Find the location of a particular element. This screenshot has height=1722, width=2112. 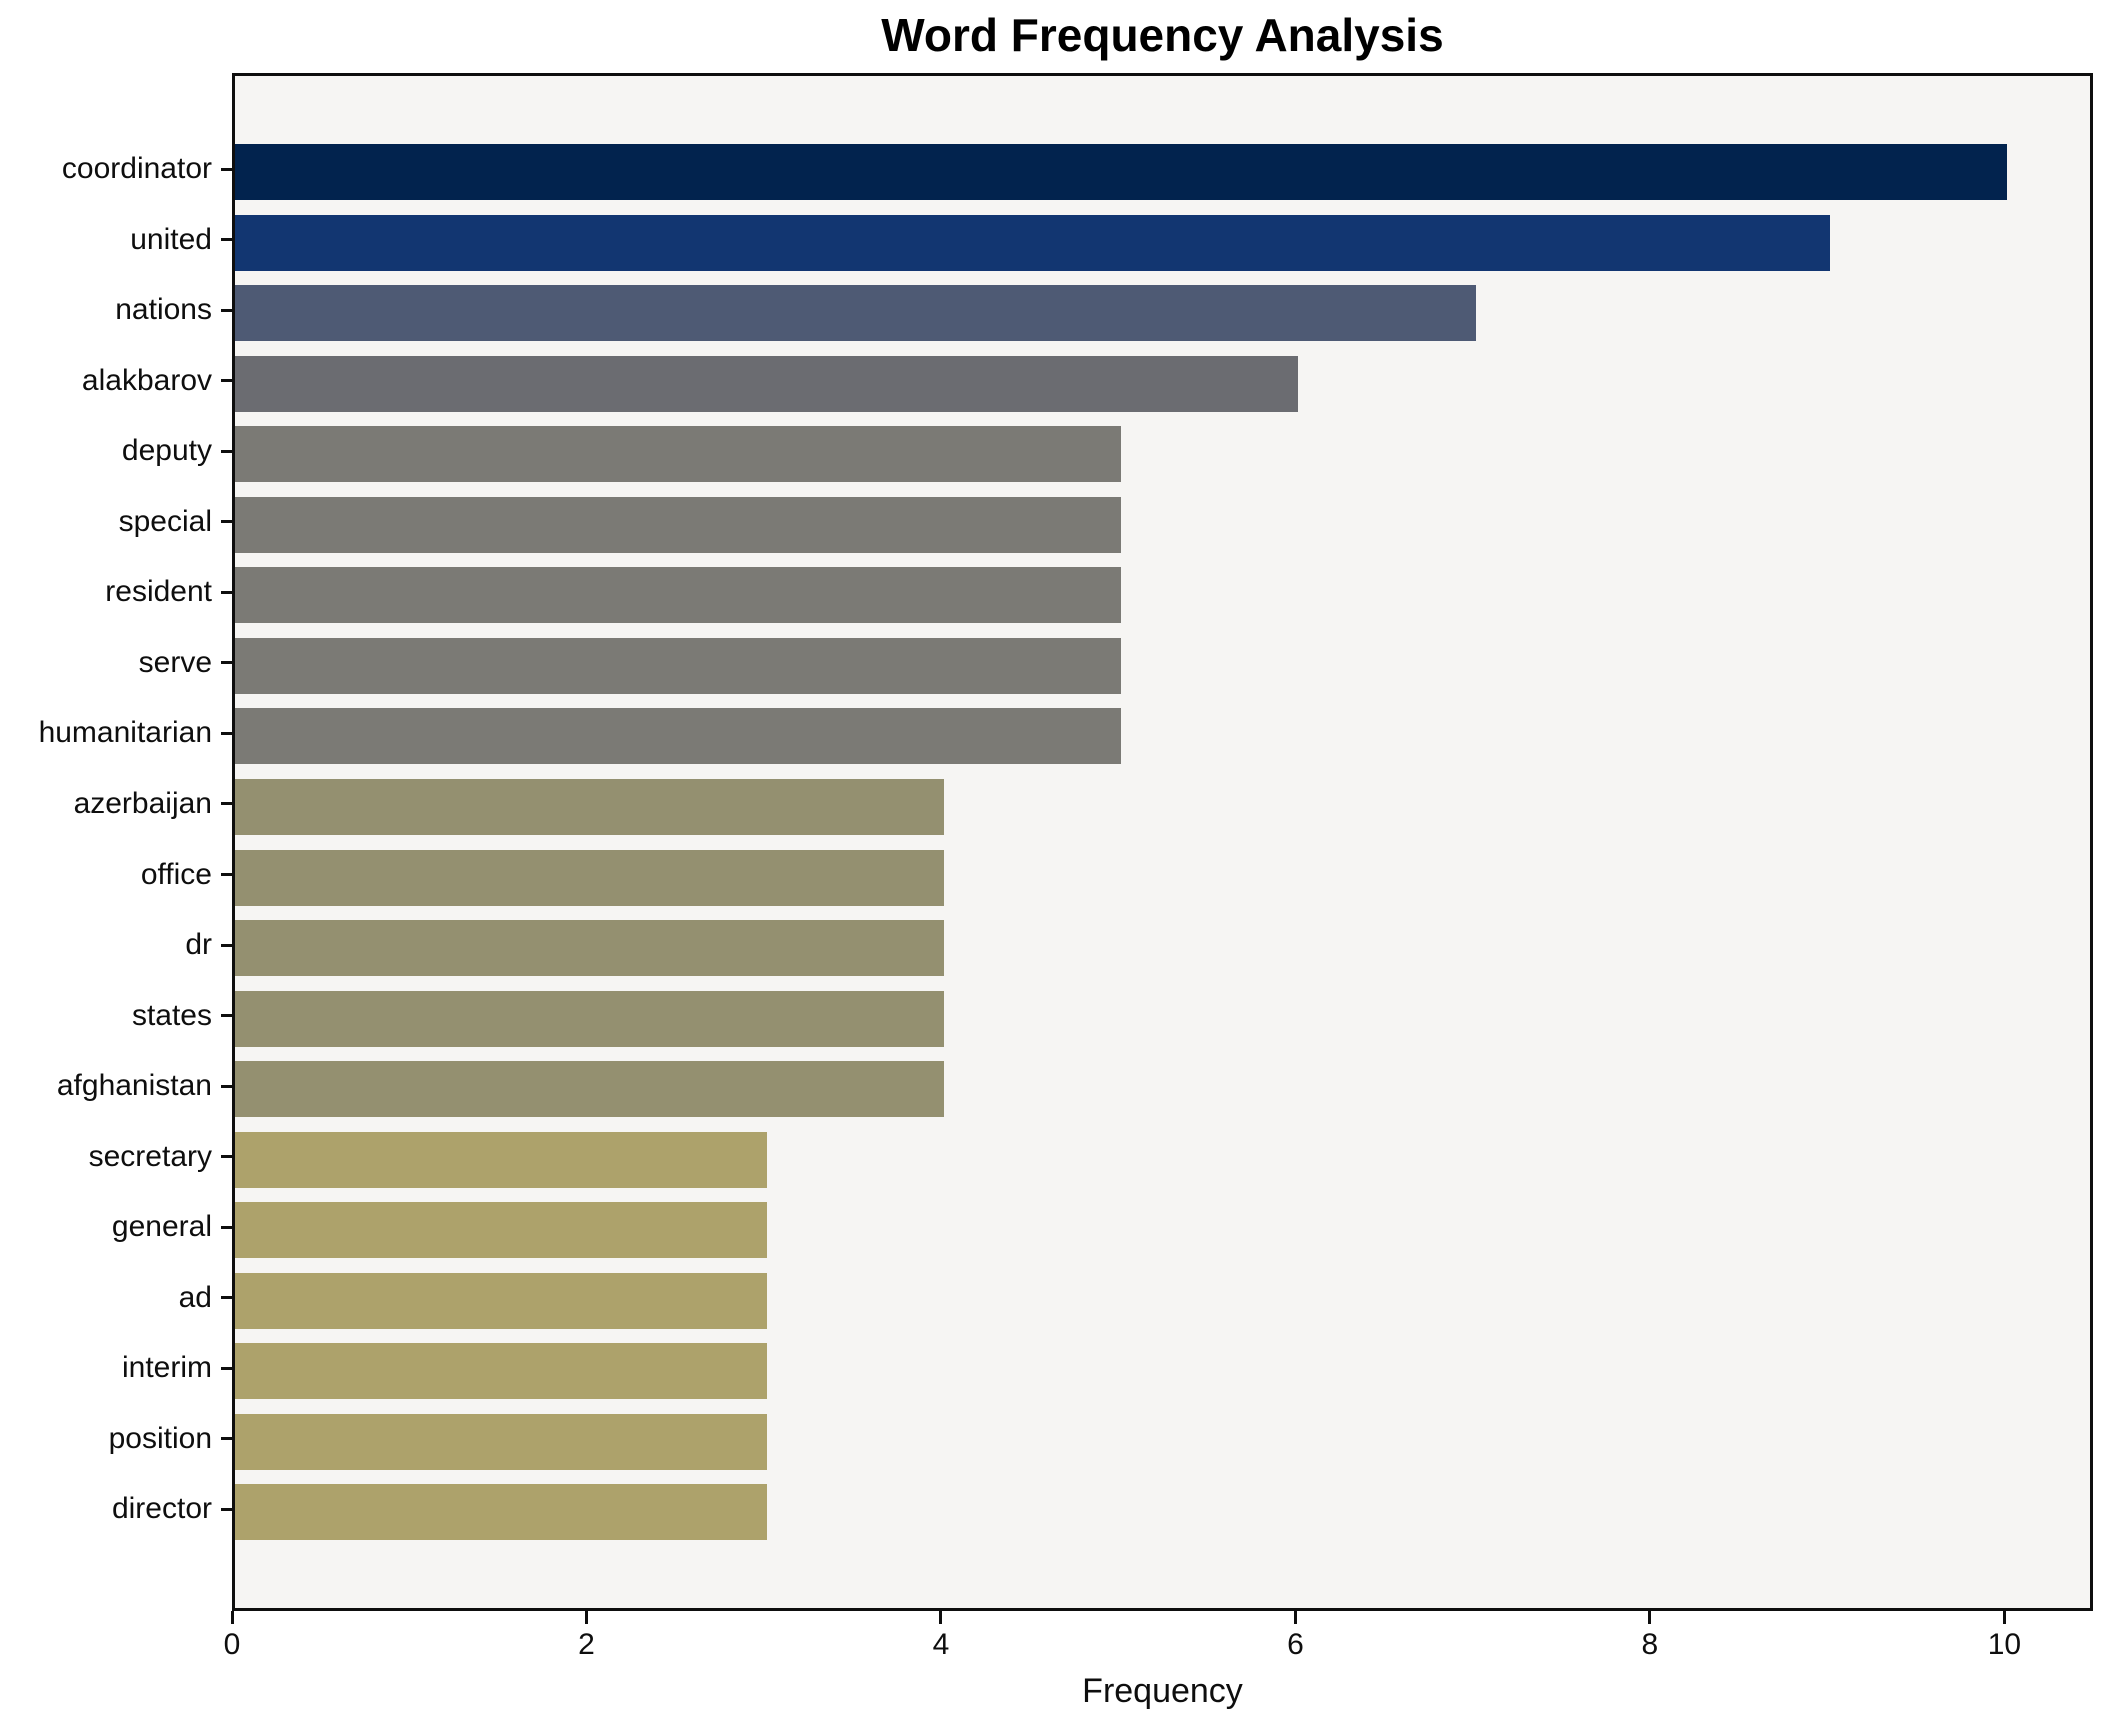

bar-special is located at coordinates (678, 524).